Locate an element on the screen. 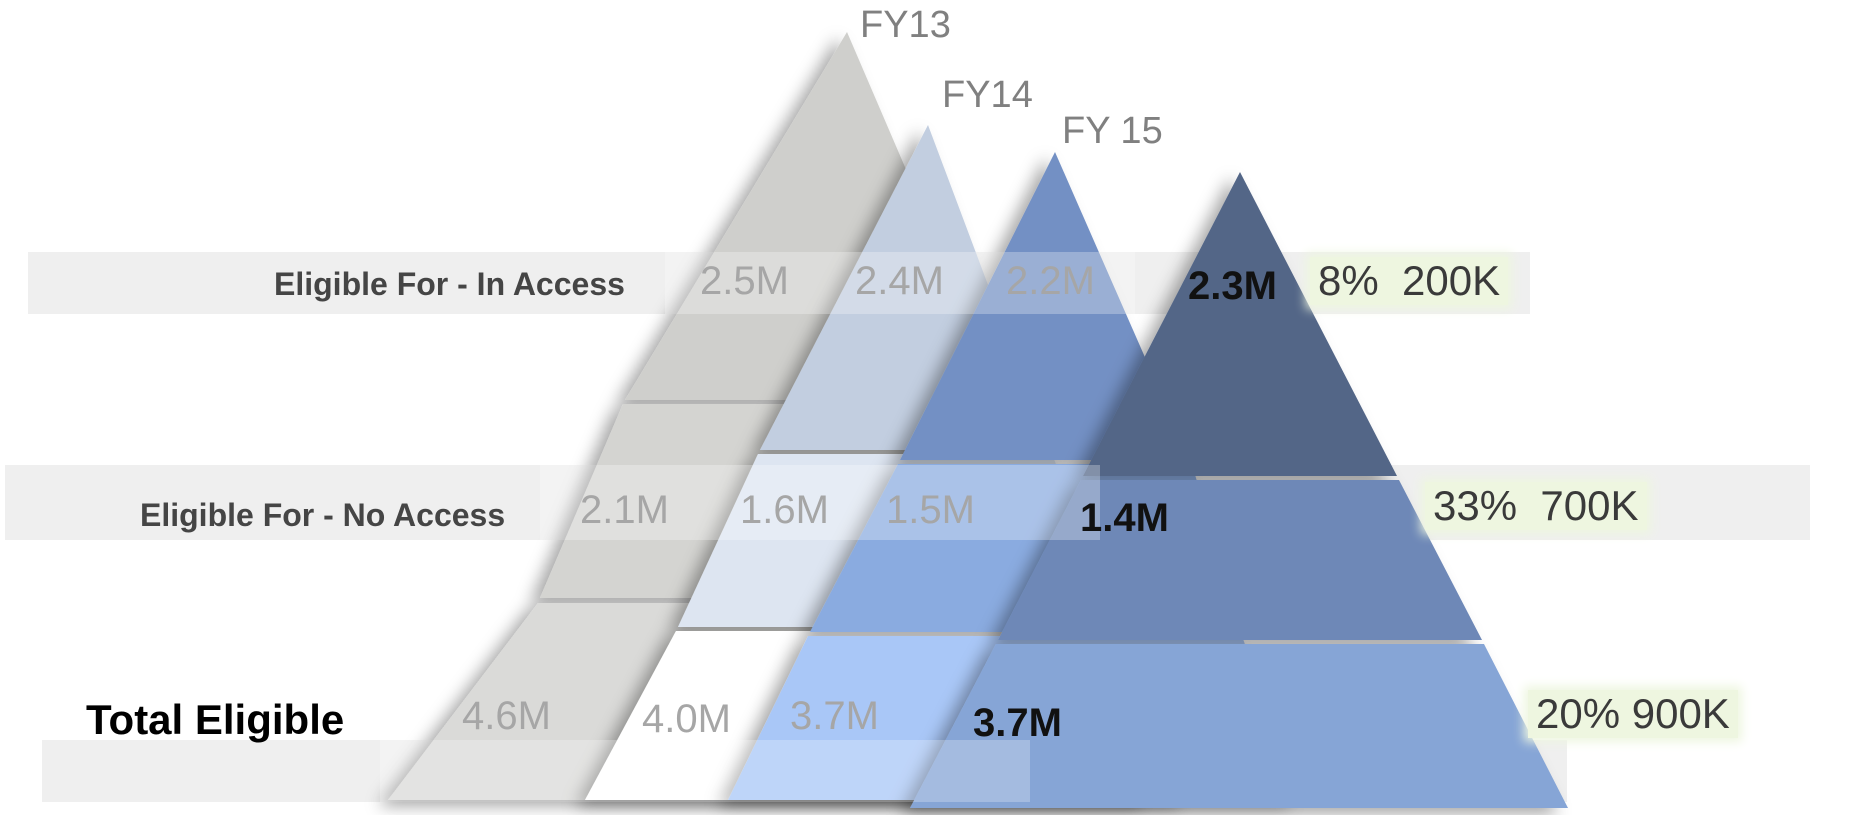  change-no-access: 33% 700K is located at coordinates (1536, 506).